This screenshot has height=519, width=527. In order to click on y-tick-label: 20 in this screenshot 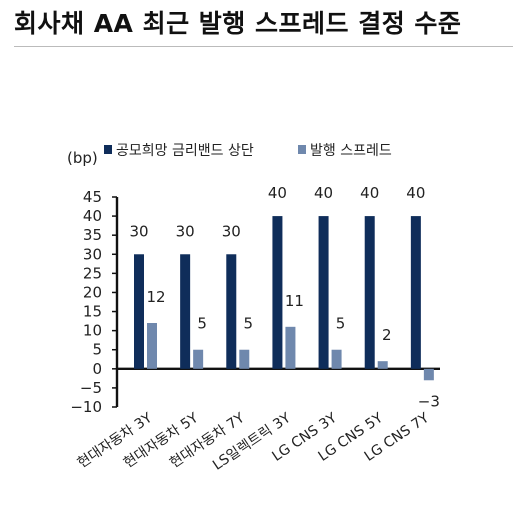, I will do `click(92, 292)`.